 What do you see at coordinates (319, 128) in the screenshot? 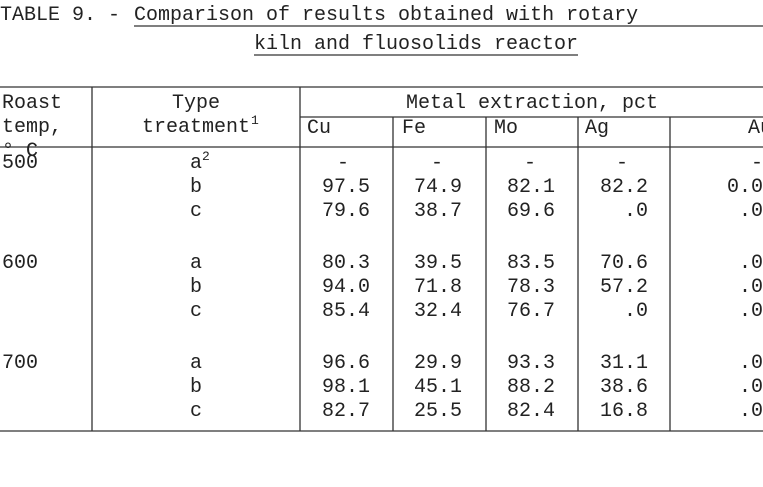
I see `metal-header: Cu` at bounding box center [319, 128].